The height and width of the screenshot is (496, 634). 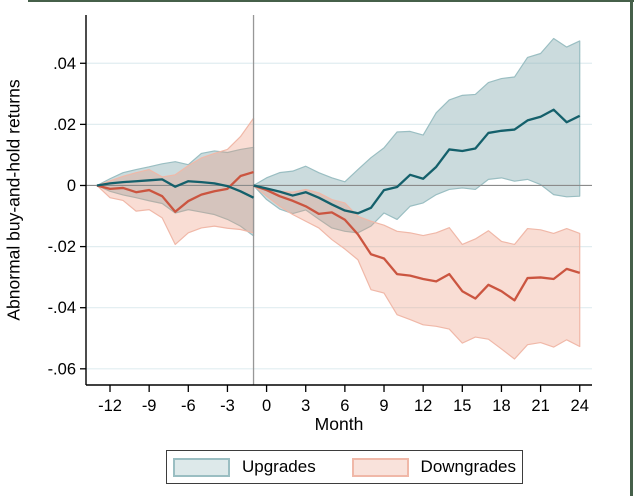 I want to click on legend: Upgrades Downgrades, so click(x=344, y=467).